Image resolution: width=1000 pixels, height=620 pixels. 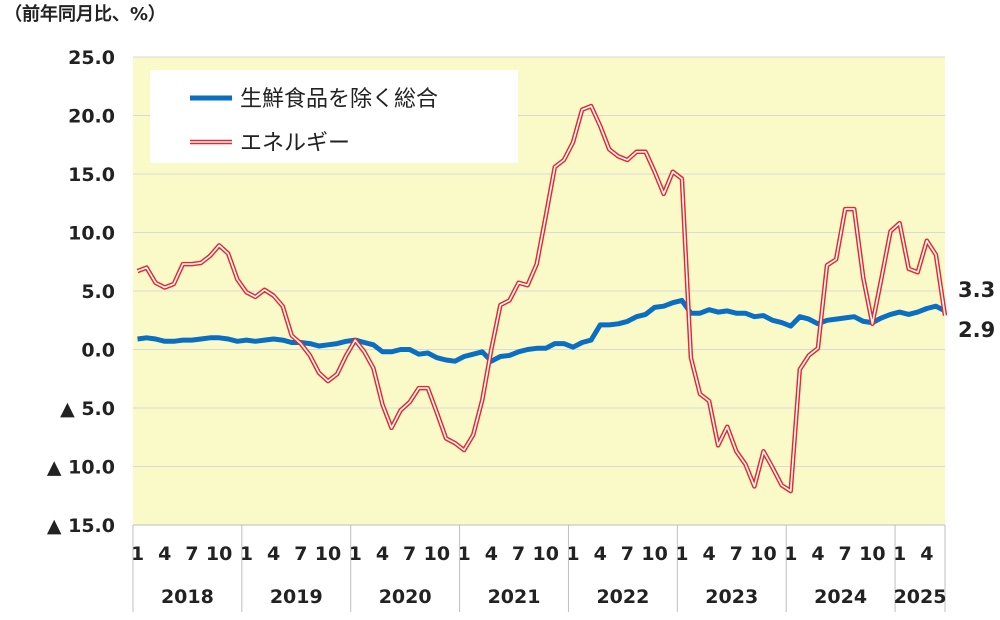 I want to click on year-label: 2022, so click(x=622, y=597).